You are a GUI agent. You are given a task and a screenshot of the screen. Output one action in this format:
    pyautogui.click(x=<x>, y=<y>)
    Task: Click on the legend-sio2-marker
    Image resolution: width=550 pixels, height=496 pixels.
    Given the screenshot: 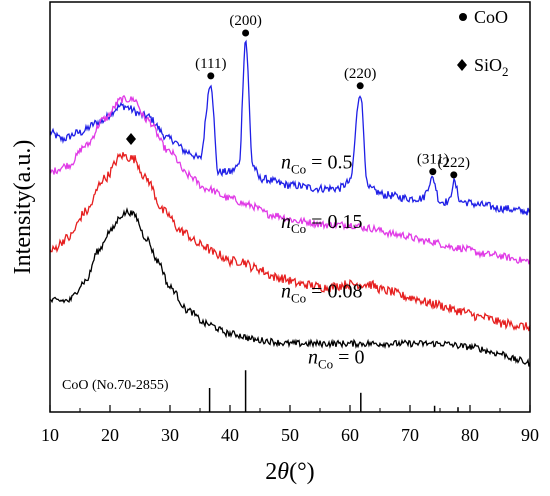 What is the action you would take?
    pyautogui.click(x=462, y=65)
    